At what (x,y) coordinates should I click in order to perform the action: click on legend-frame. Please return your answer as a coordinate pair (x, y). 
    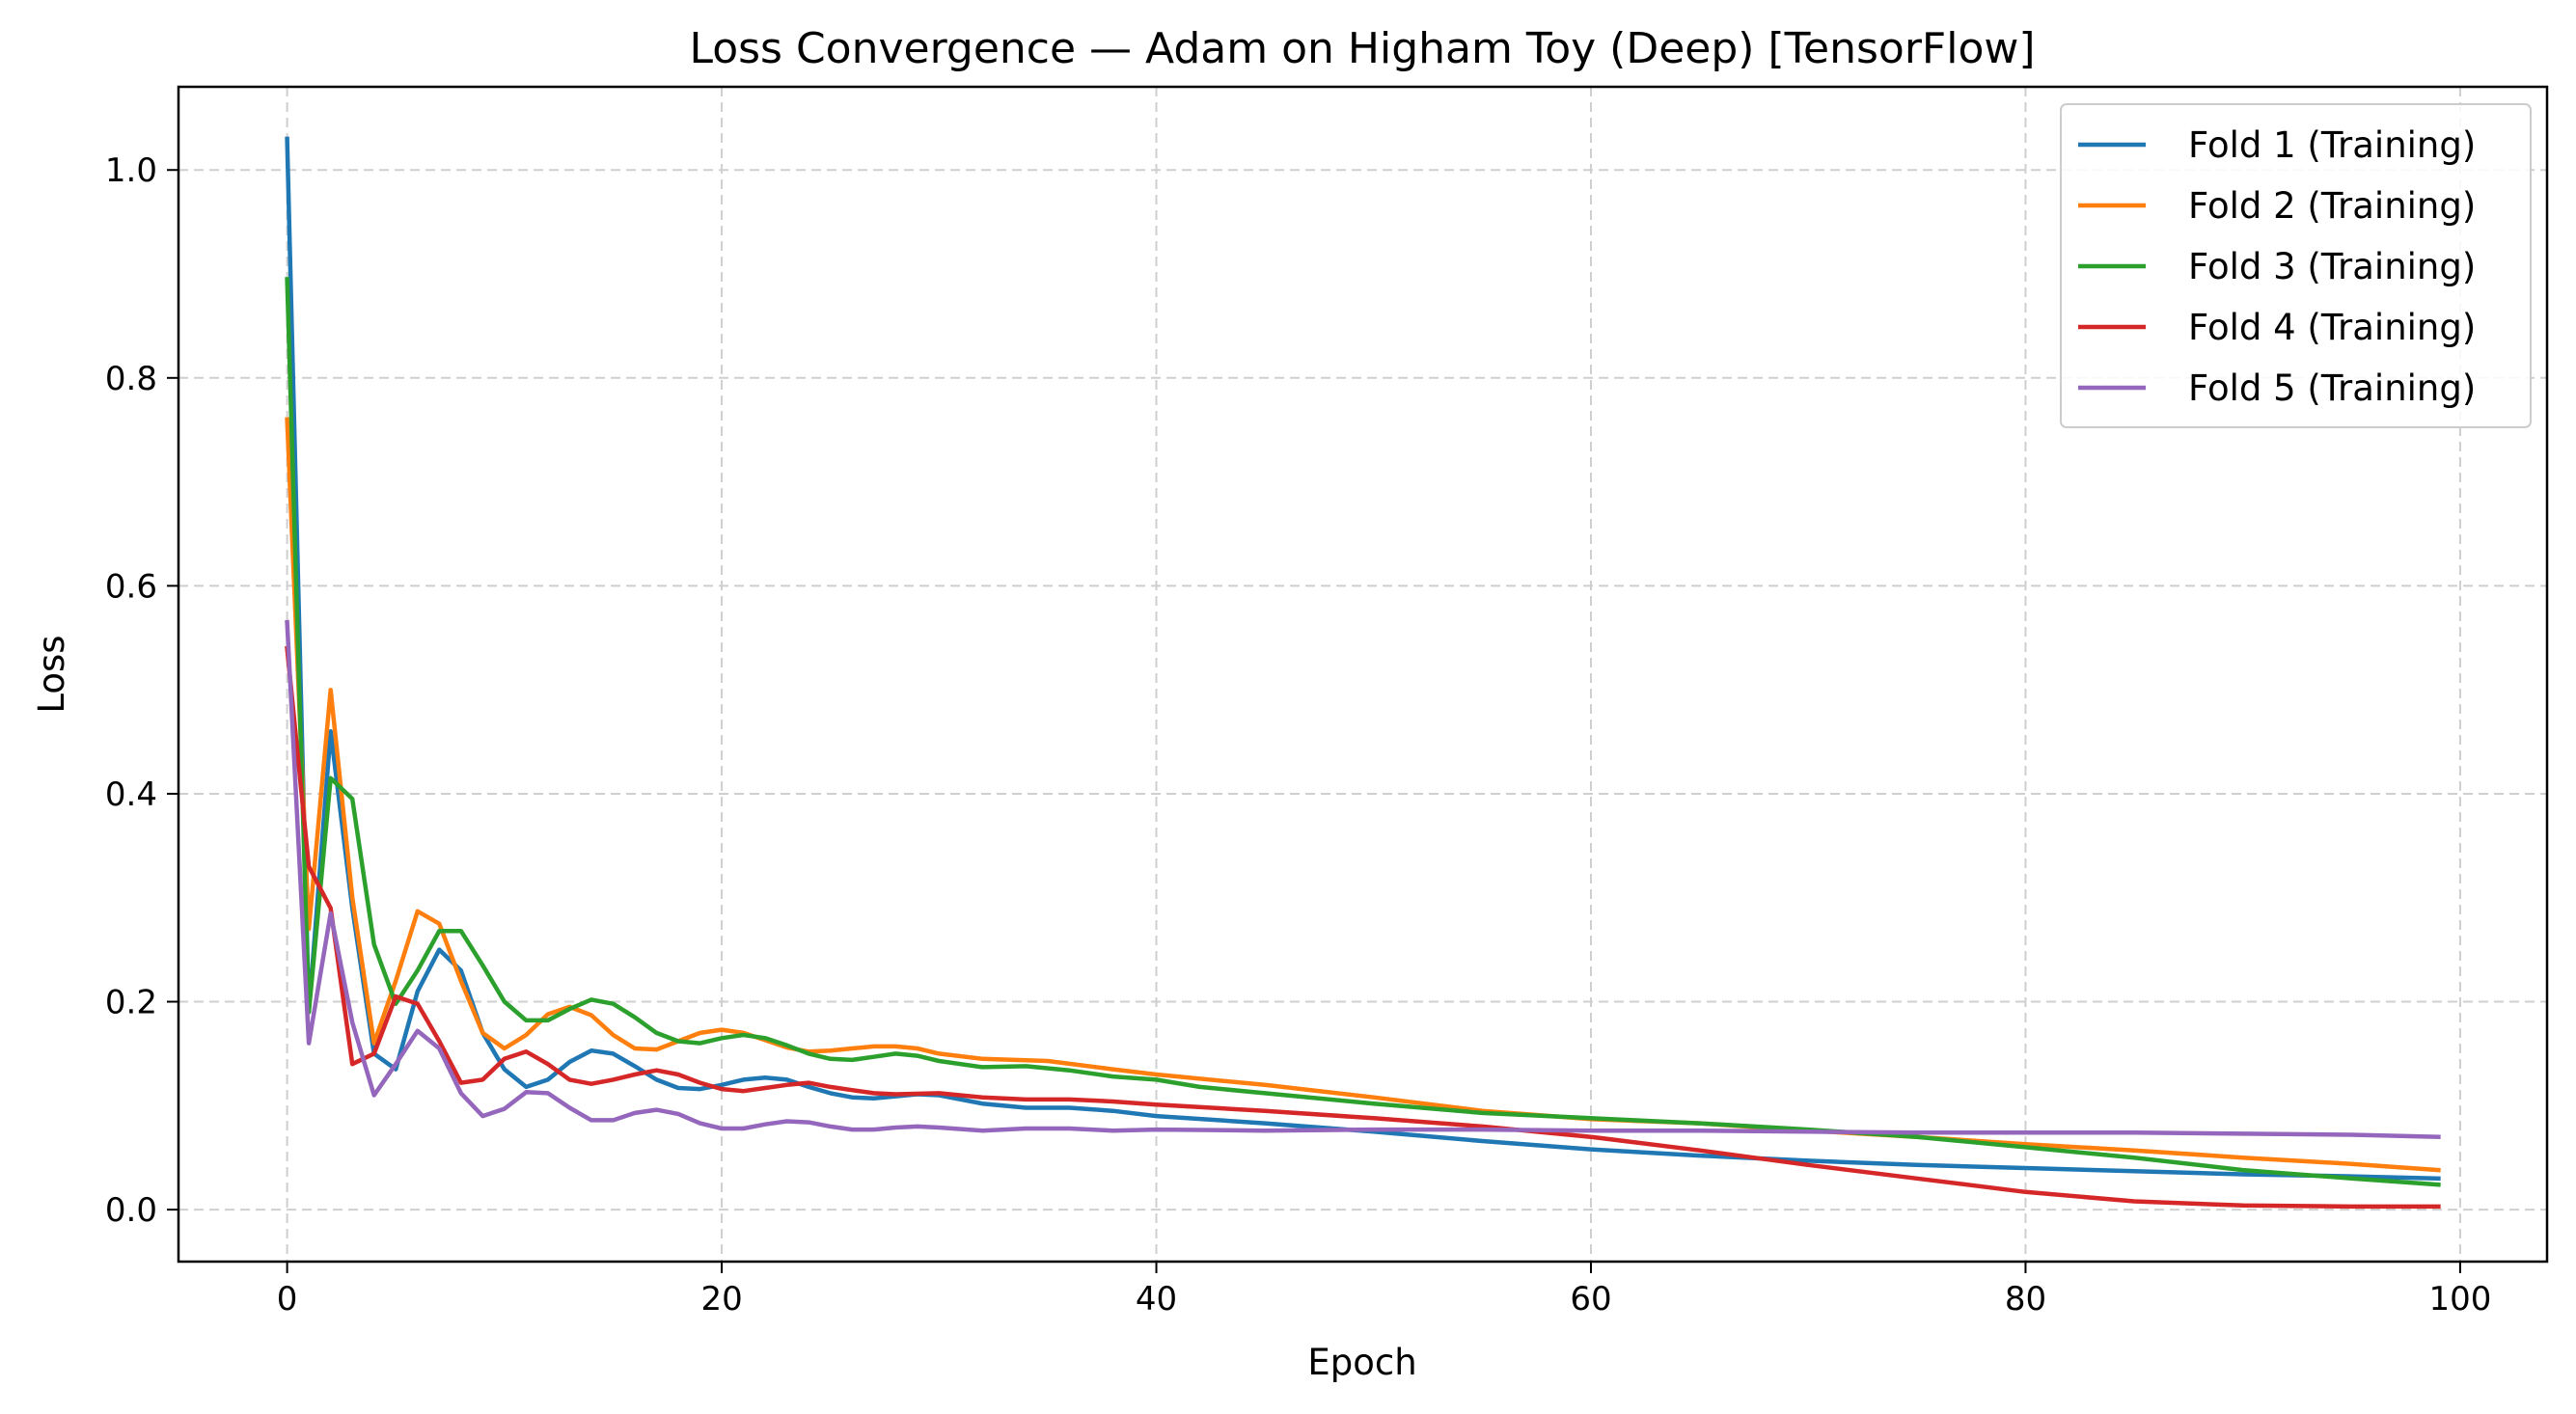
    Looking at the image, I should click on (2296, 265).